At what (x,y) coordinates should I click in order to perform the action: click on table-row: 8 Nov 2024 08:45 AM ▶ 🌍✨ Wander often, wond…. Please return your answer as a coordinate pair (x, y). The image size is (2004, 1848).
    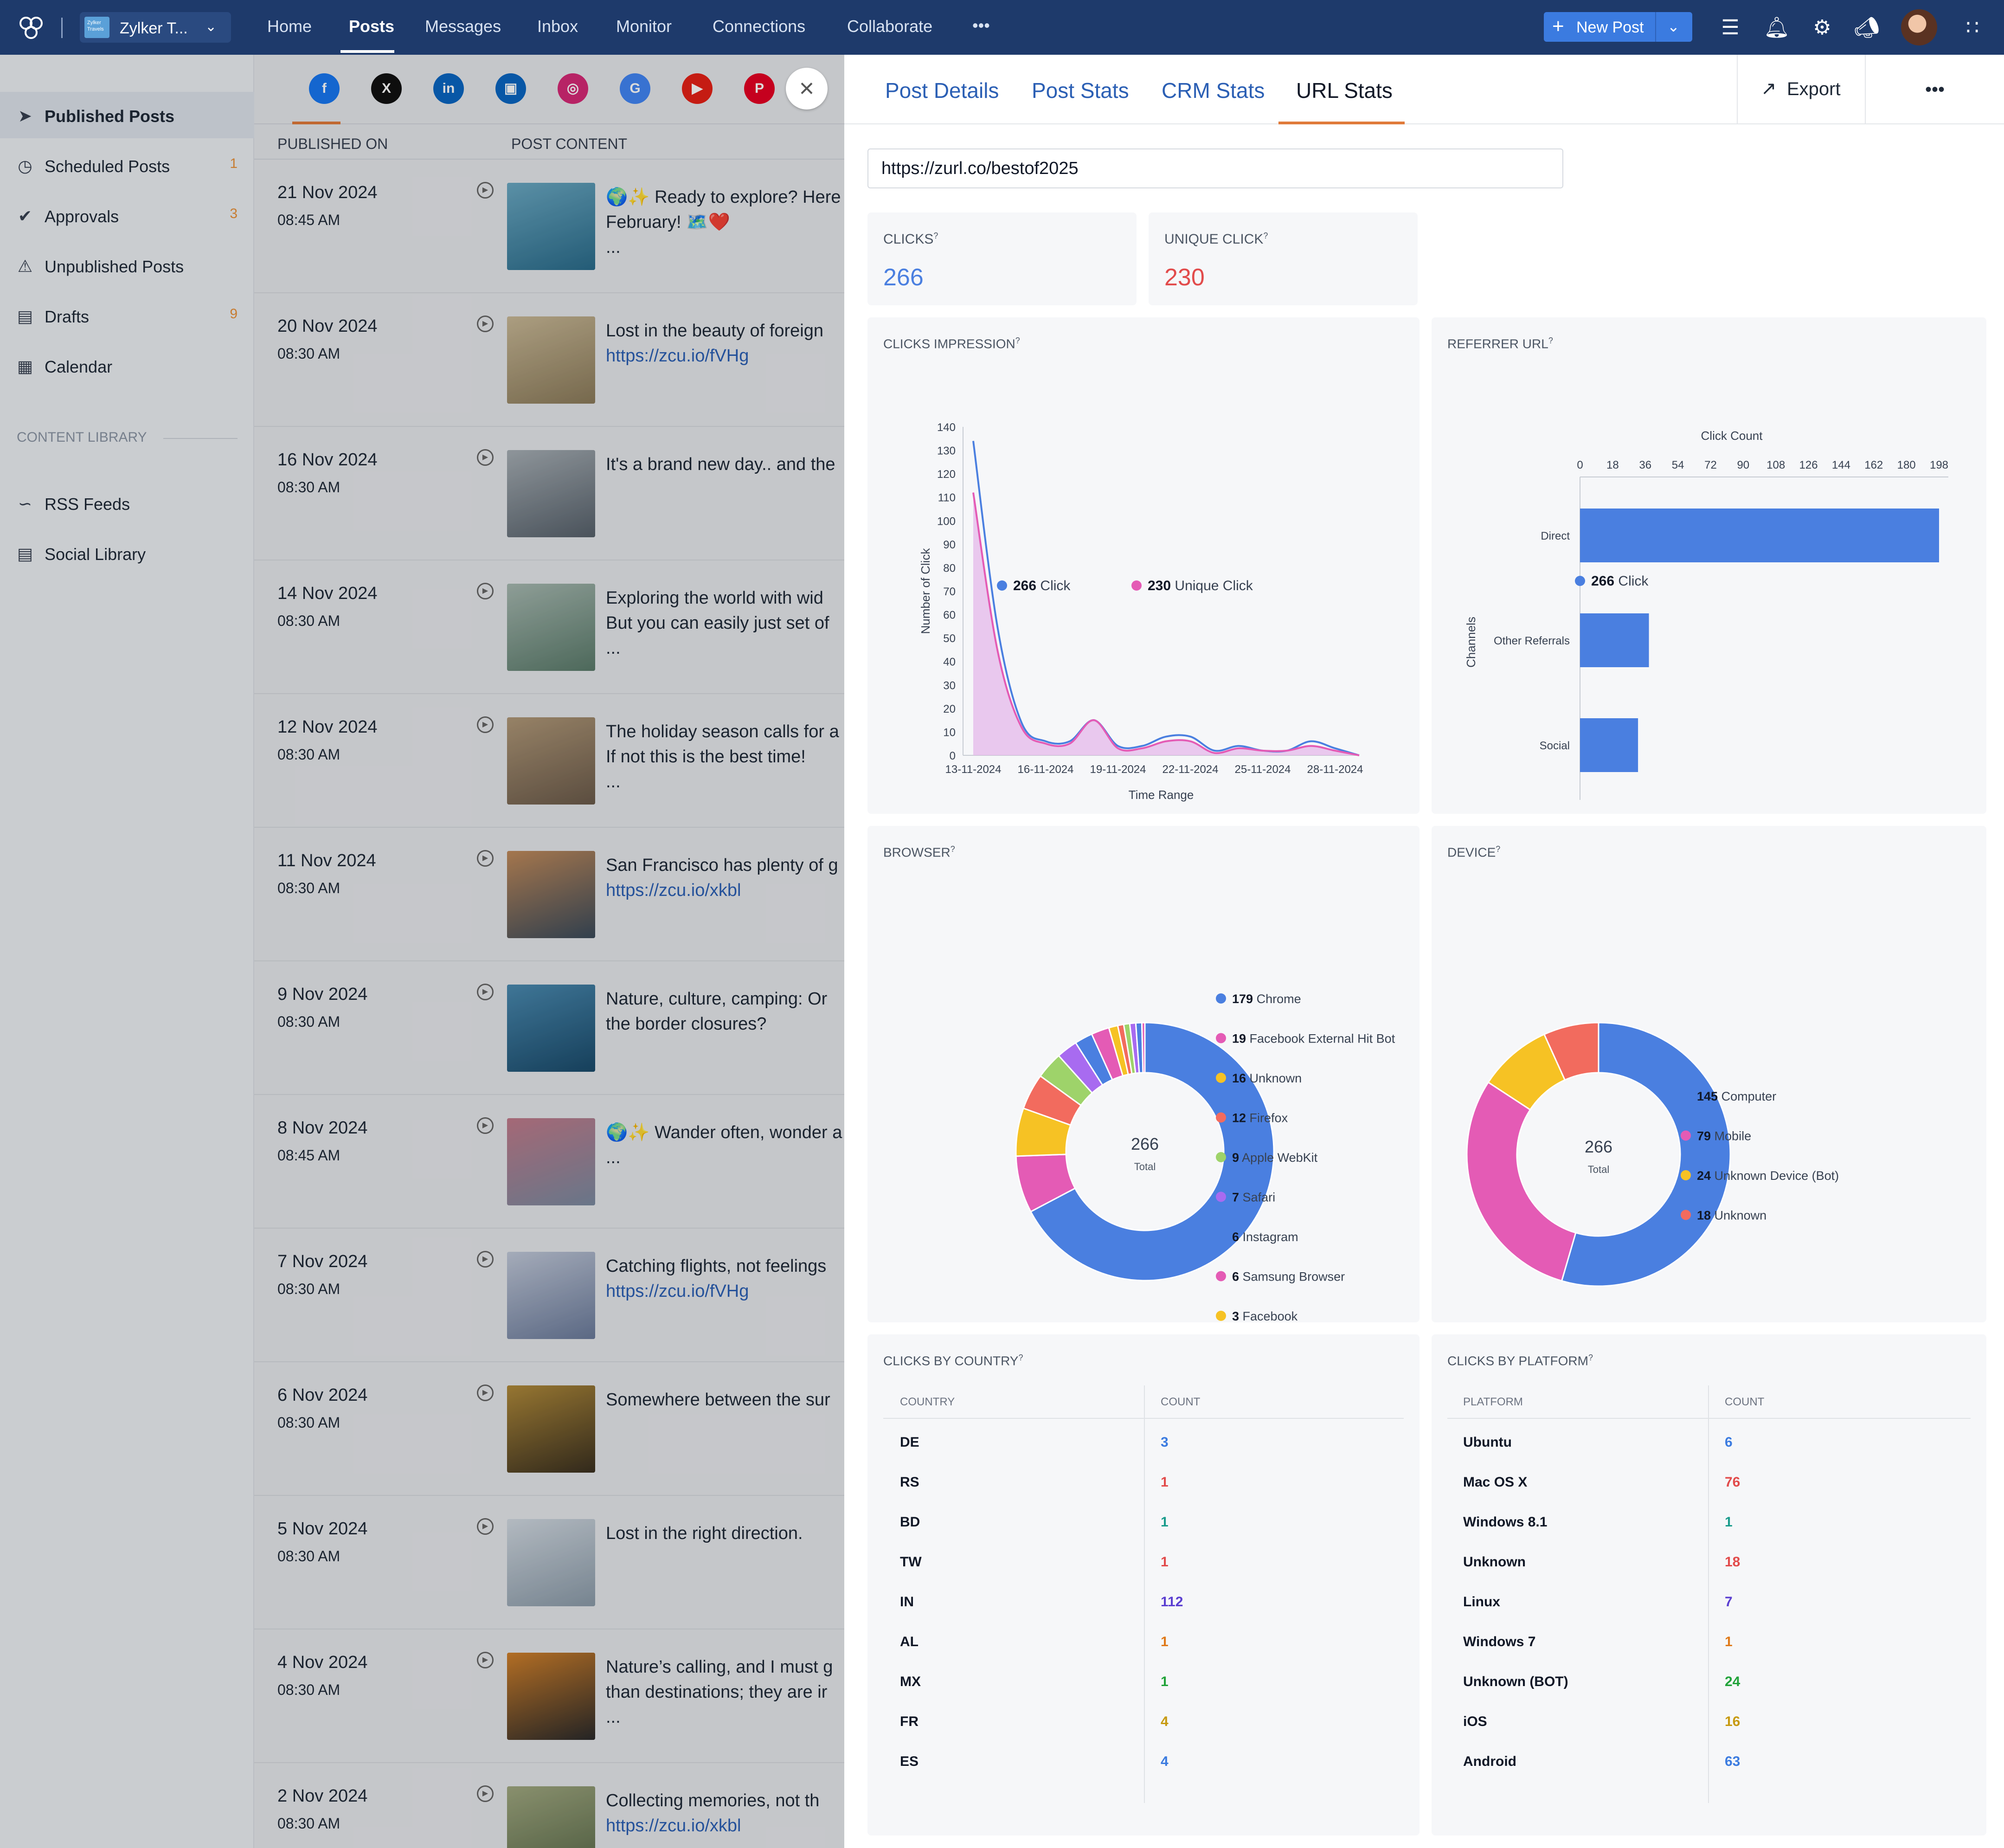
    Looking at the image, I should click on (549, 1162).